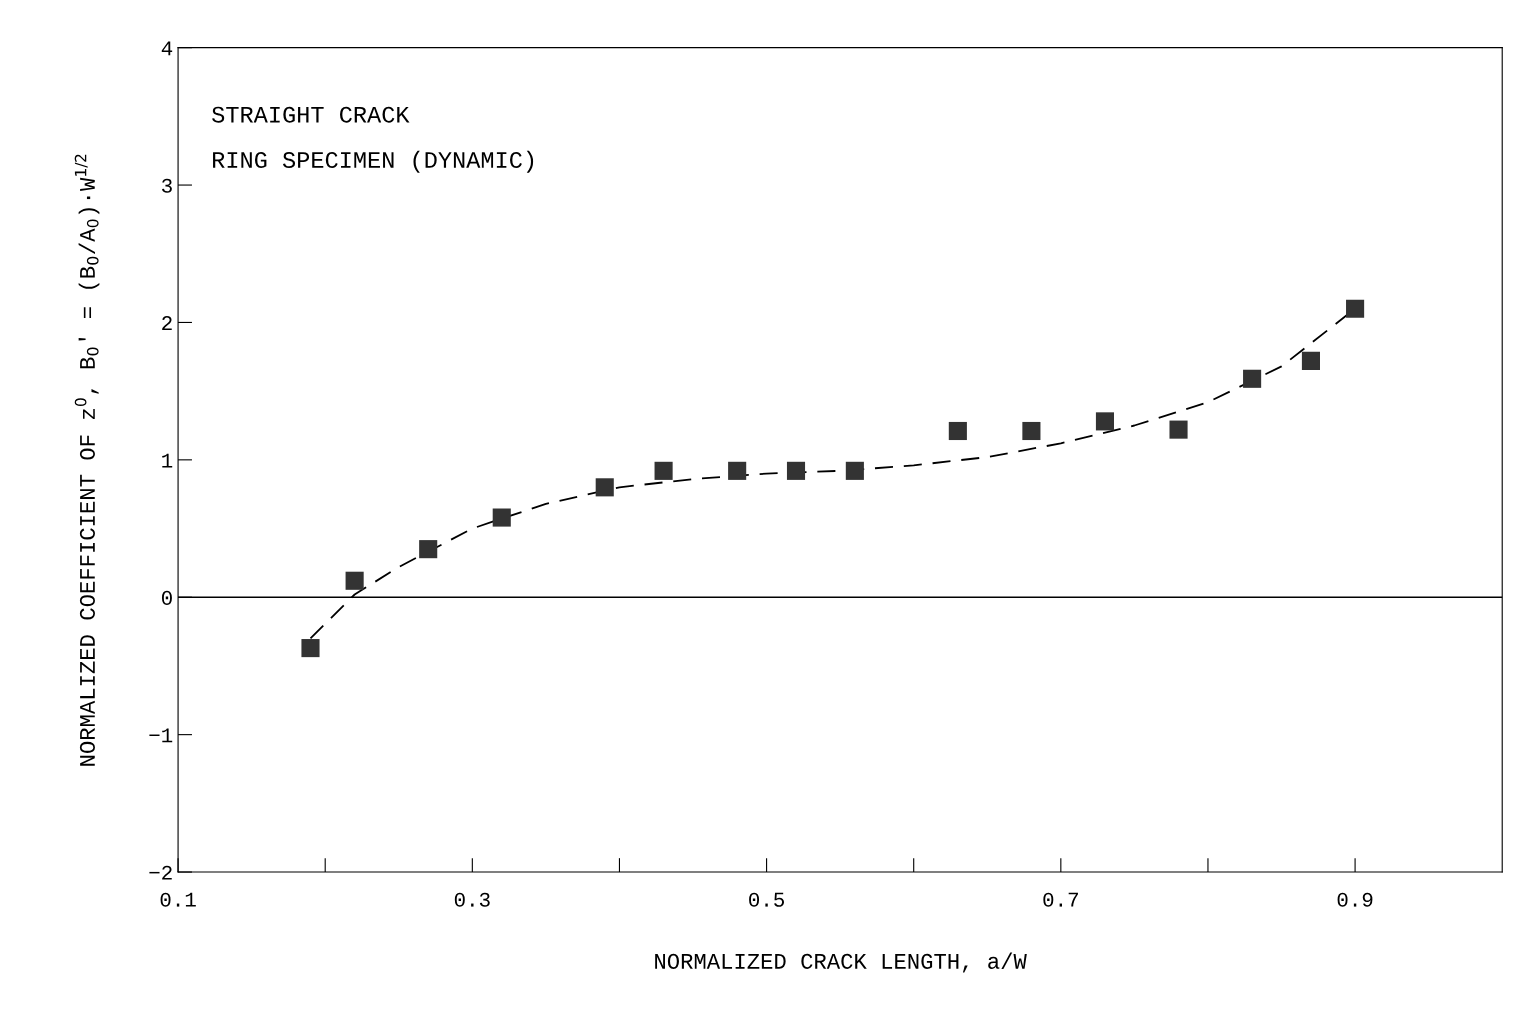 The width and height of the screenshot is (1522, 1014). What do you see at coordinates (167, 48) in the screenshot?
I see `y-tick-label: 4` at bounding box center [167, 48].